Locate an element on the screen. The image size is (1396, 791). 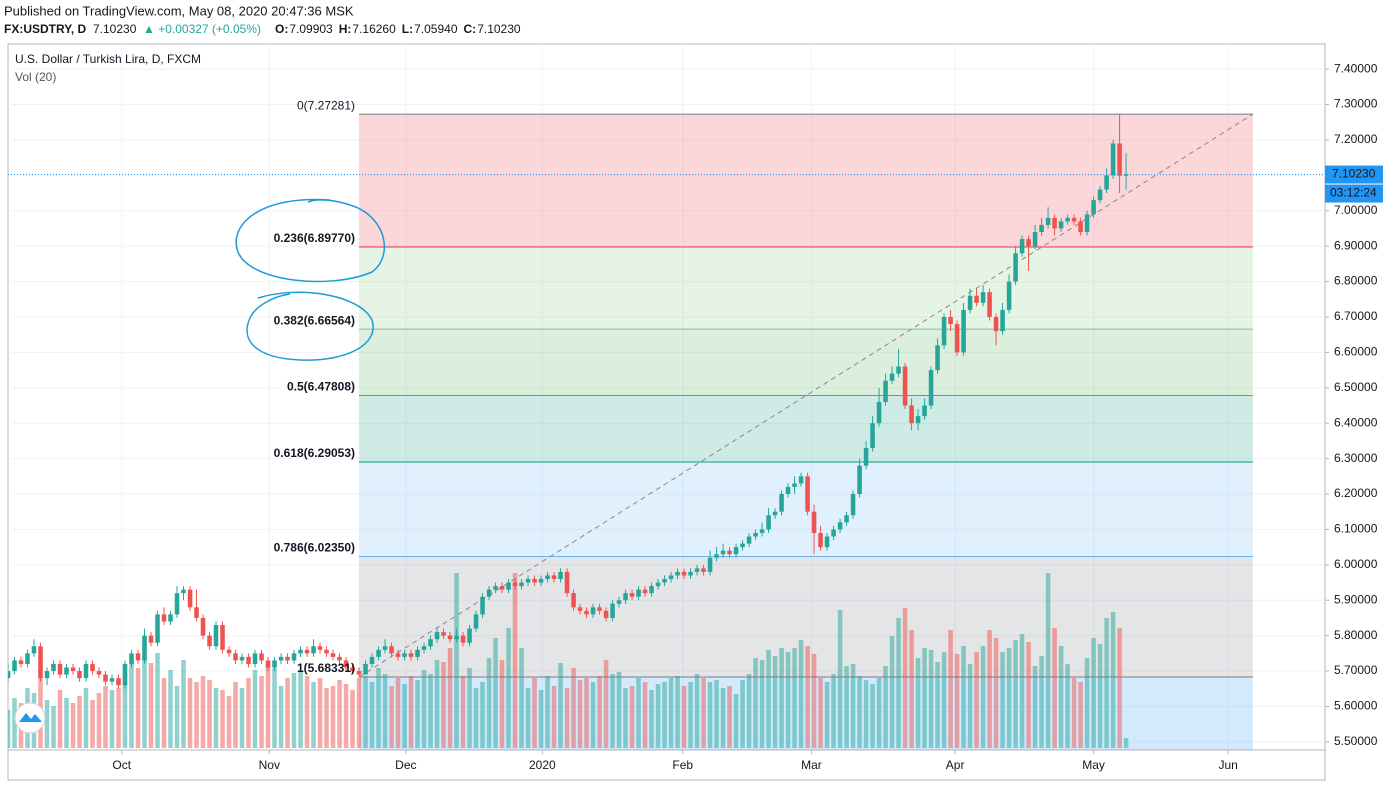
x-tick-label: Feb is located at coordinates (682, 765).